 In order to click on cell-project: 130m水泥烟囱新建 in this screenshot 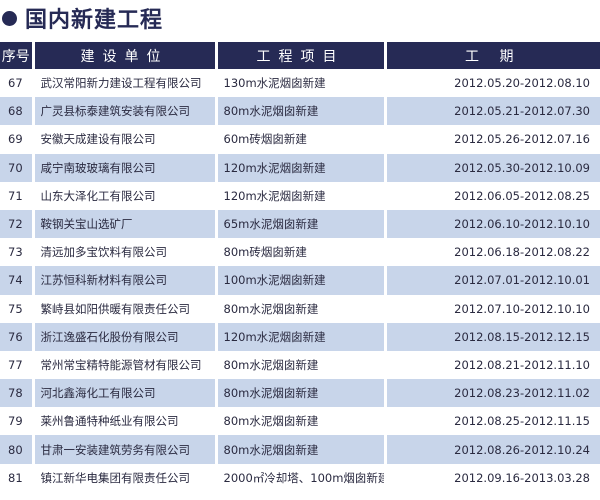, I will do `click(301, 83)`.